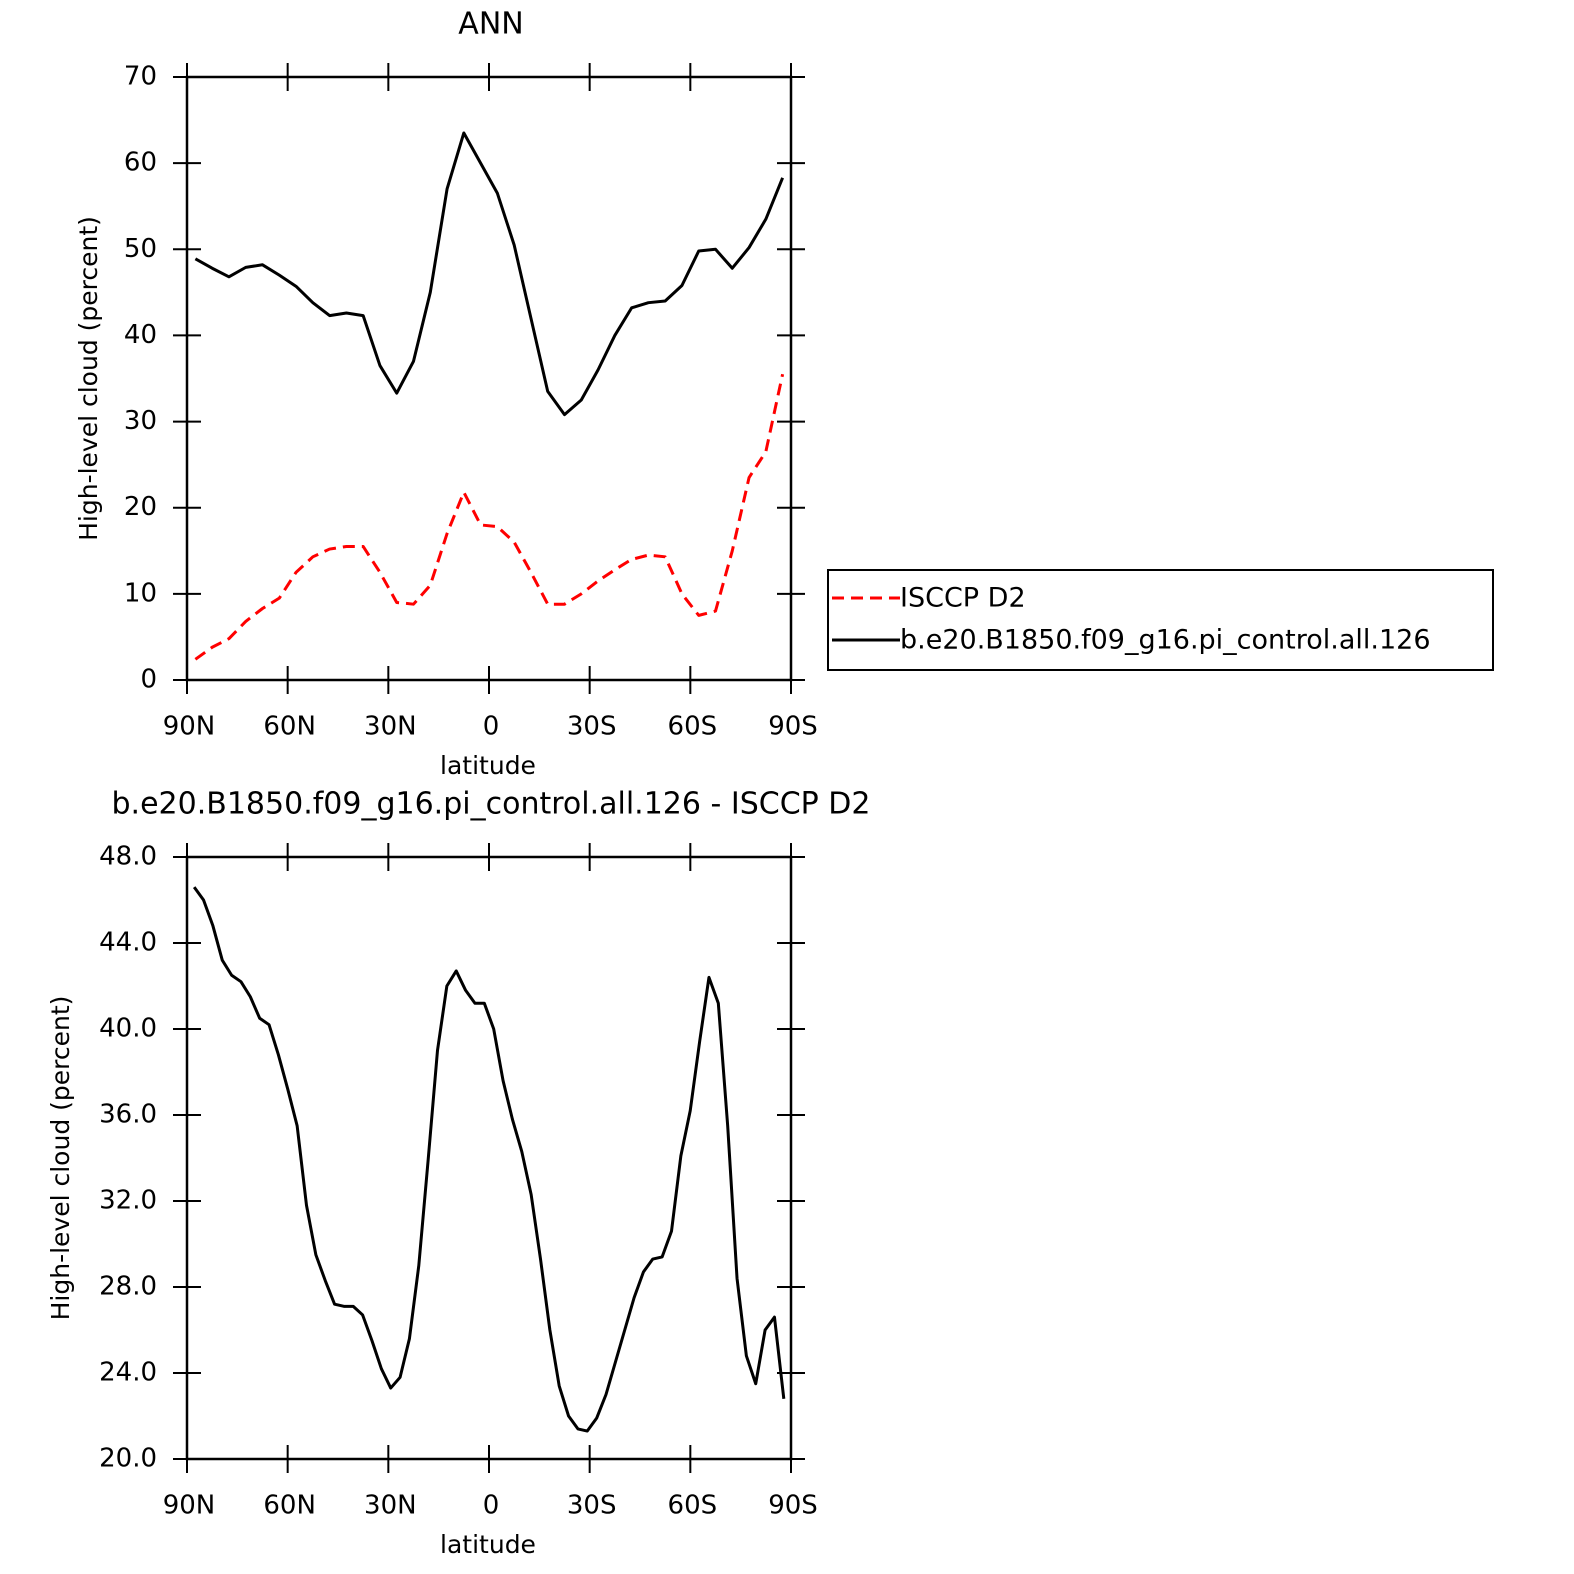  What do you see at coordinates (490, 24) in the screenshot?
I see `chart-title: ANN` at bounding box center [490, 24].